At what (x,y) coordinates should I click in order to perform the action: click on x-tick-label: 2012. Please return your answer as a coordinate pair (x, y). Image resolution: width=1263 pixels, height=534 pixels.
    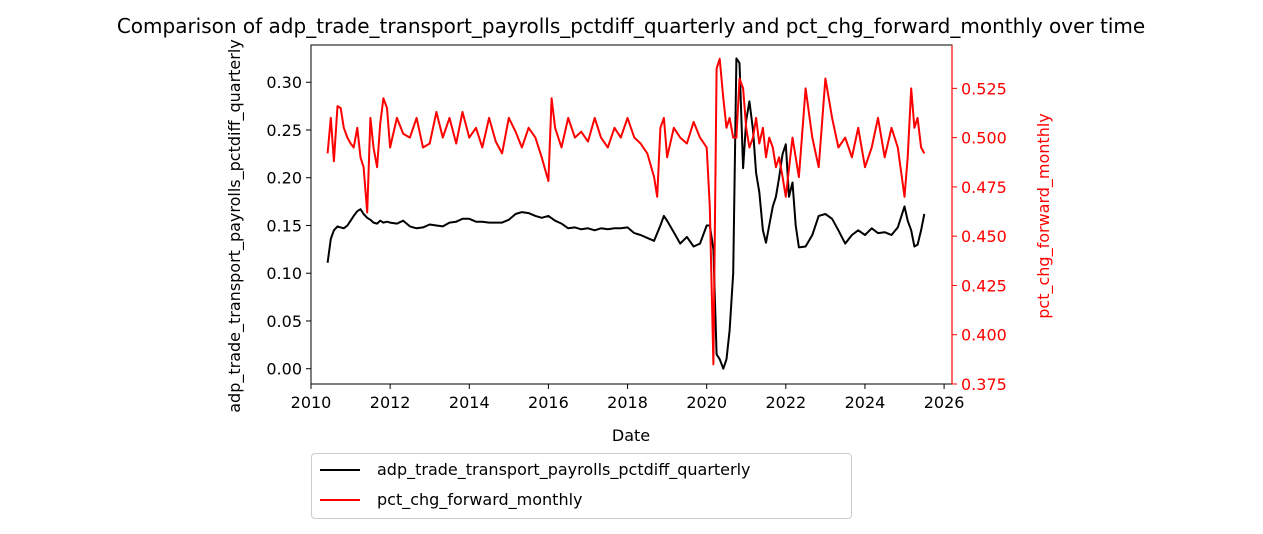
    Looking at the image, I should click on (390, 402).